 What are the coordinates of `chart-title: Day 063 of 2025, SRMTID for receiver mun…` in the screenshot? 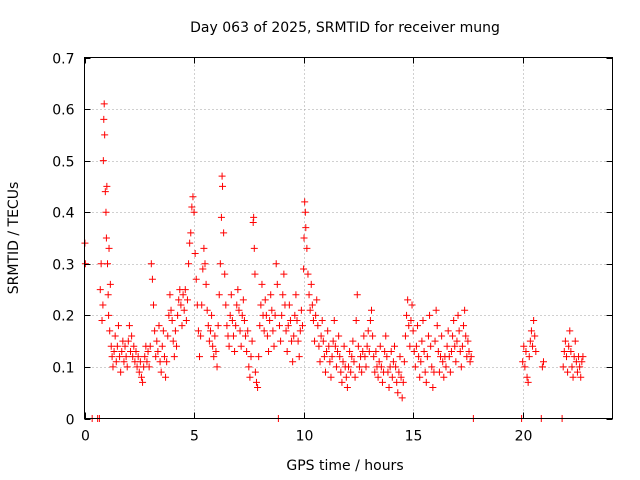 It's located at (345, 28).